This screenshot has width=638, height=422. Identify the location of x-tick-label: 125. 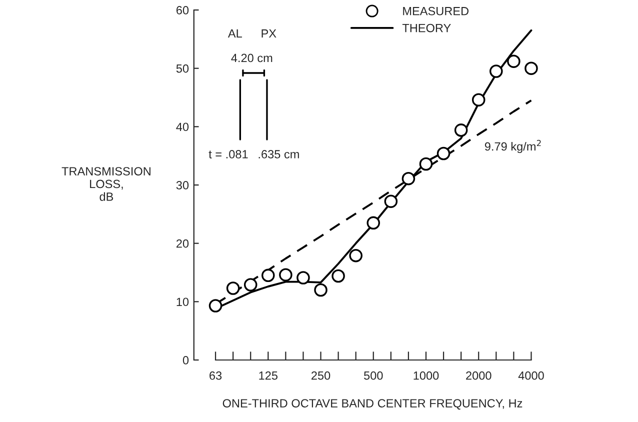
(268, 375).